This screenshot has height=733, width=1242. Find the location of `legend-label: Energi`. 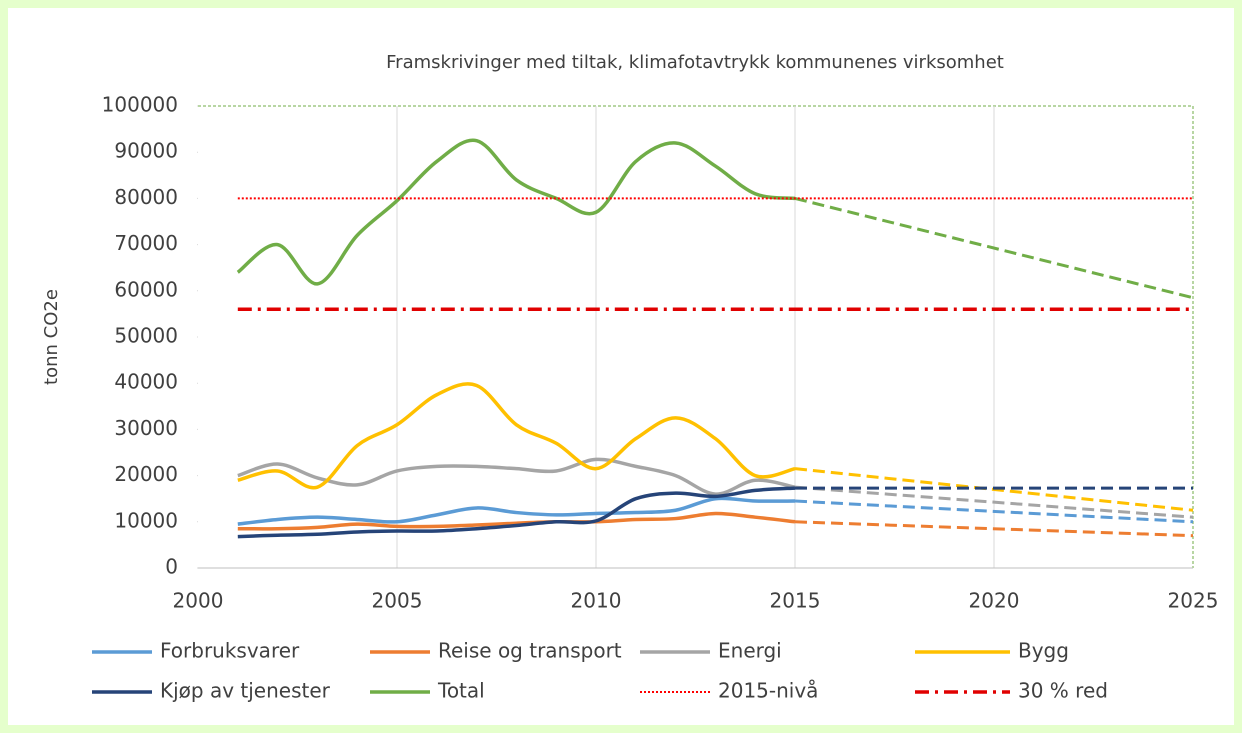

legend-label: Energi is located at coordinates (750, 651).